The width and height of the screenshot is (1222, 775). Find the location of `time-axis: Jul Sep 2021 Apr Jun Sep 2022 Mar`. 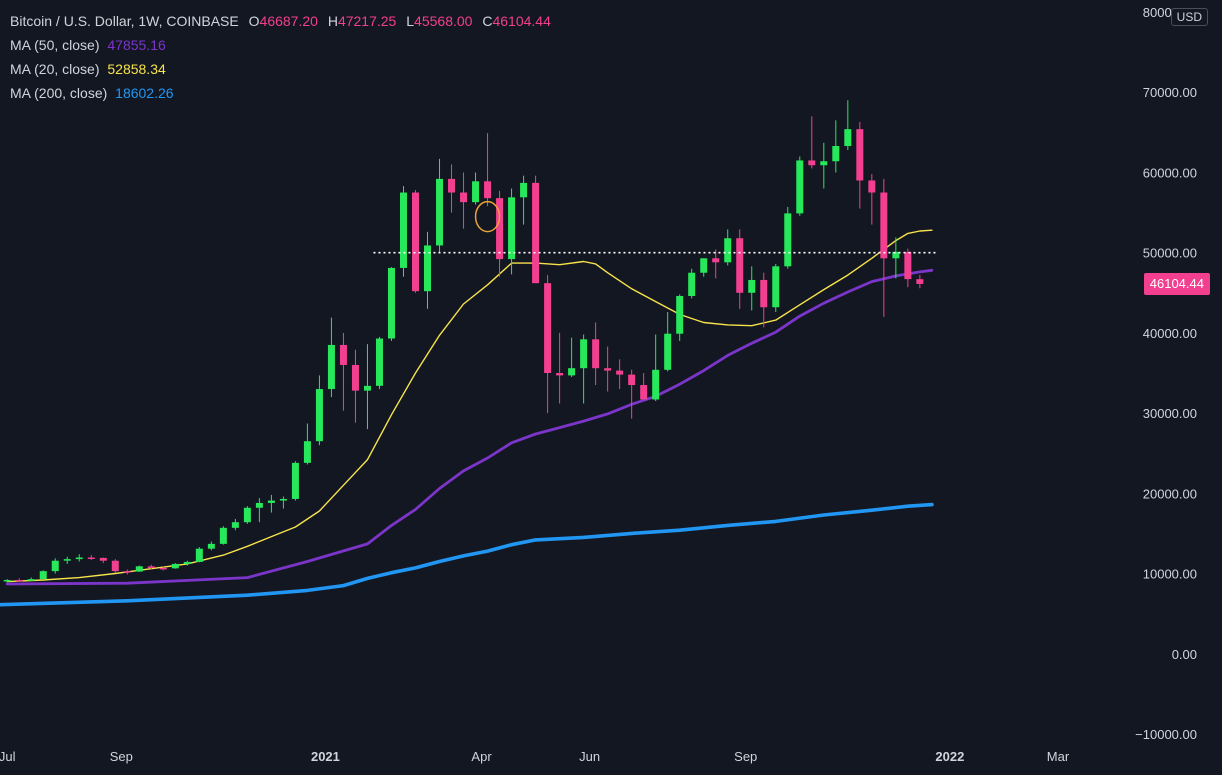

time-axis: Jul Sep 2021 Apr Jun Sep 2022 Mar is located at coordinates (535, 756).